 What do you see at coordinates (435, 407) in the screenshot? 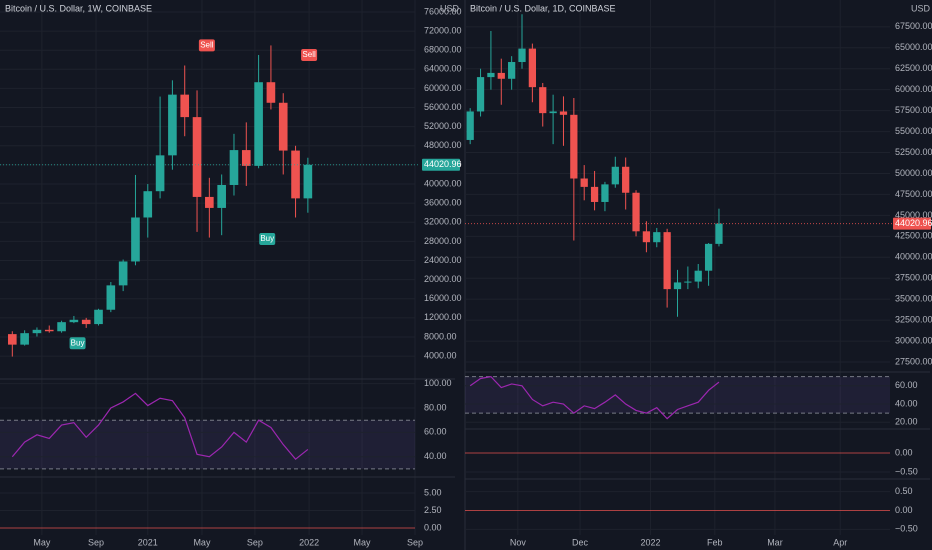
I see `y-tick-label: 80.00` at bounding box center [435, 407].